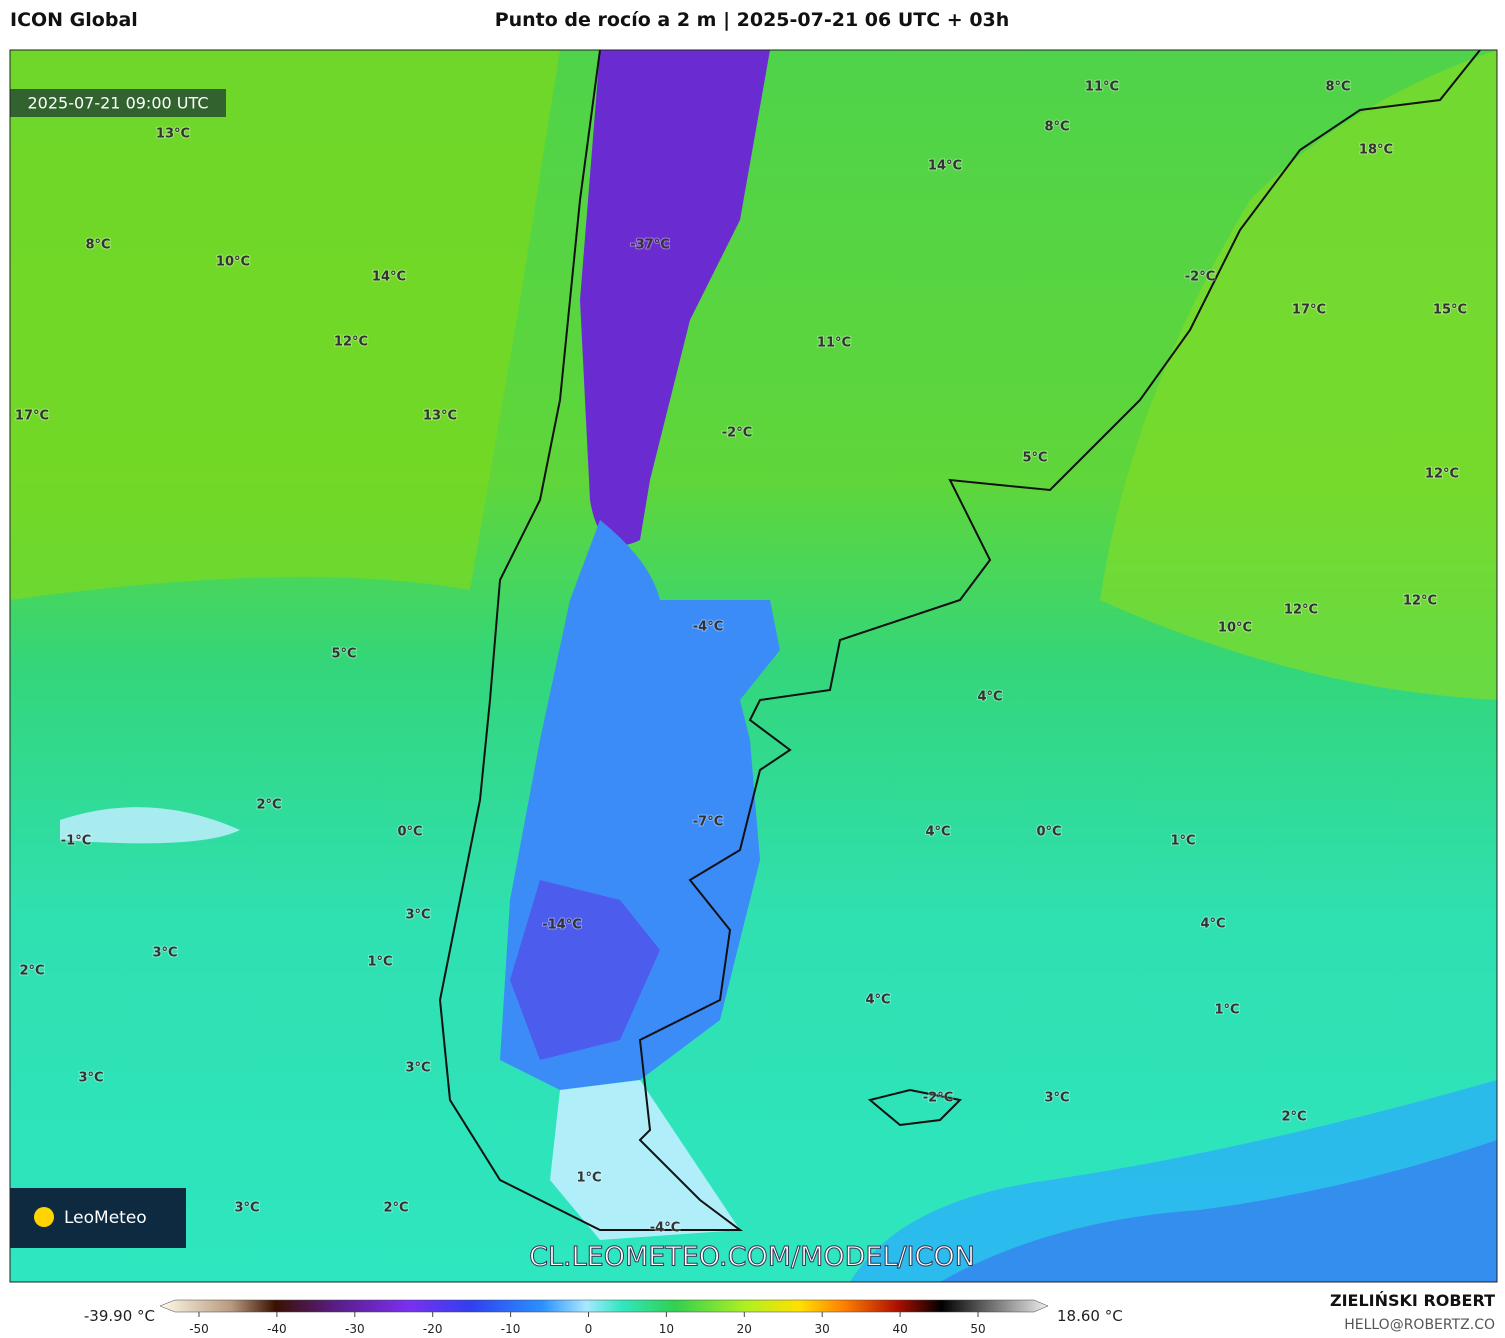 The height and width of the screenshot is (1338, 1505). I want to click on falklands, so click(915, 1107).